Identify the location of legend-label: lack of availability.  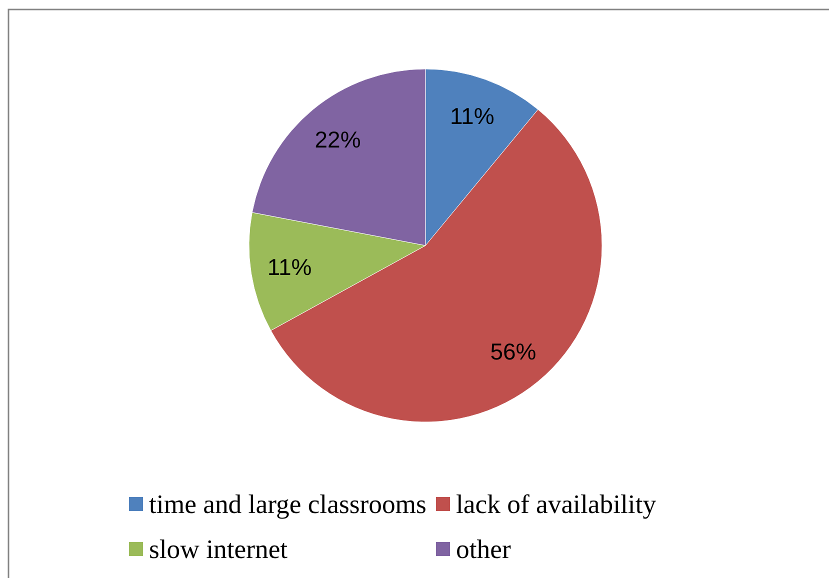
(556, 504).